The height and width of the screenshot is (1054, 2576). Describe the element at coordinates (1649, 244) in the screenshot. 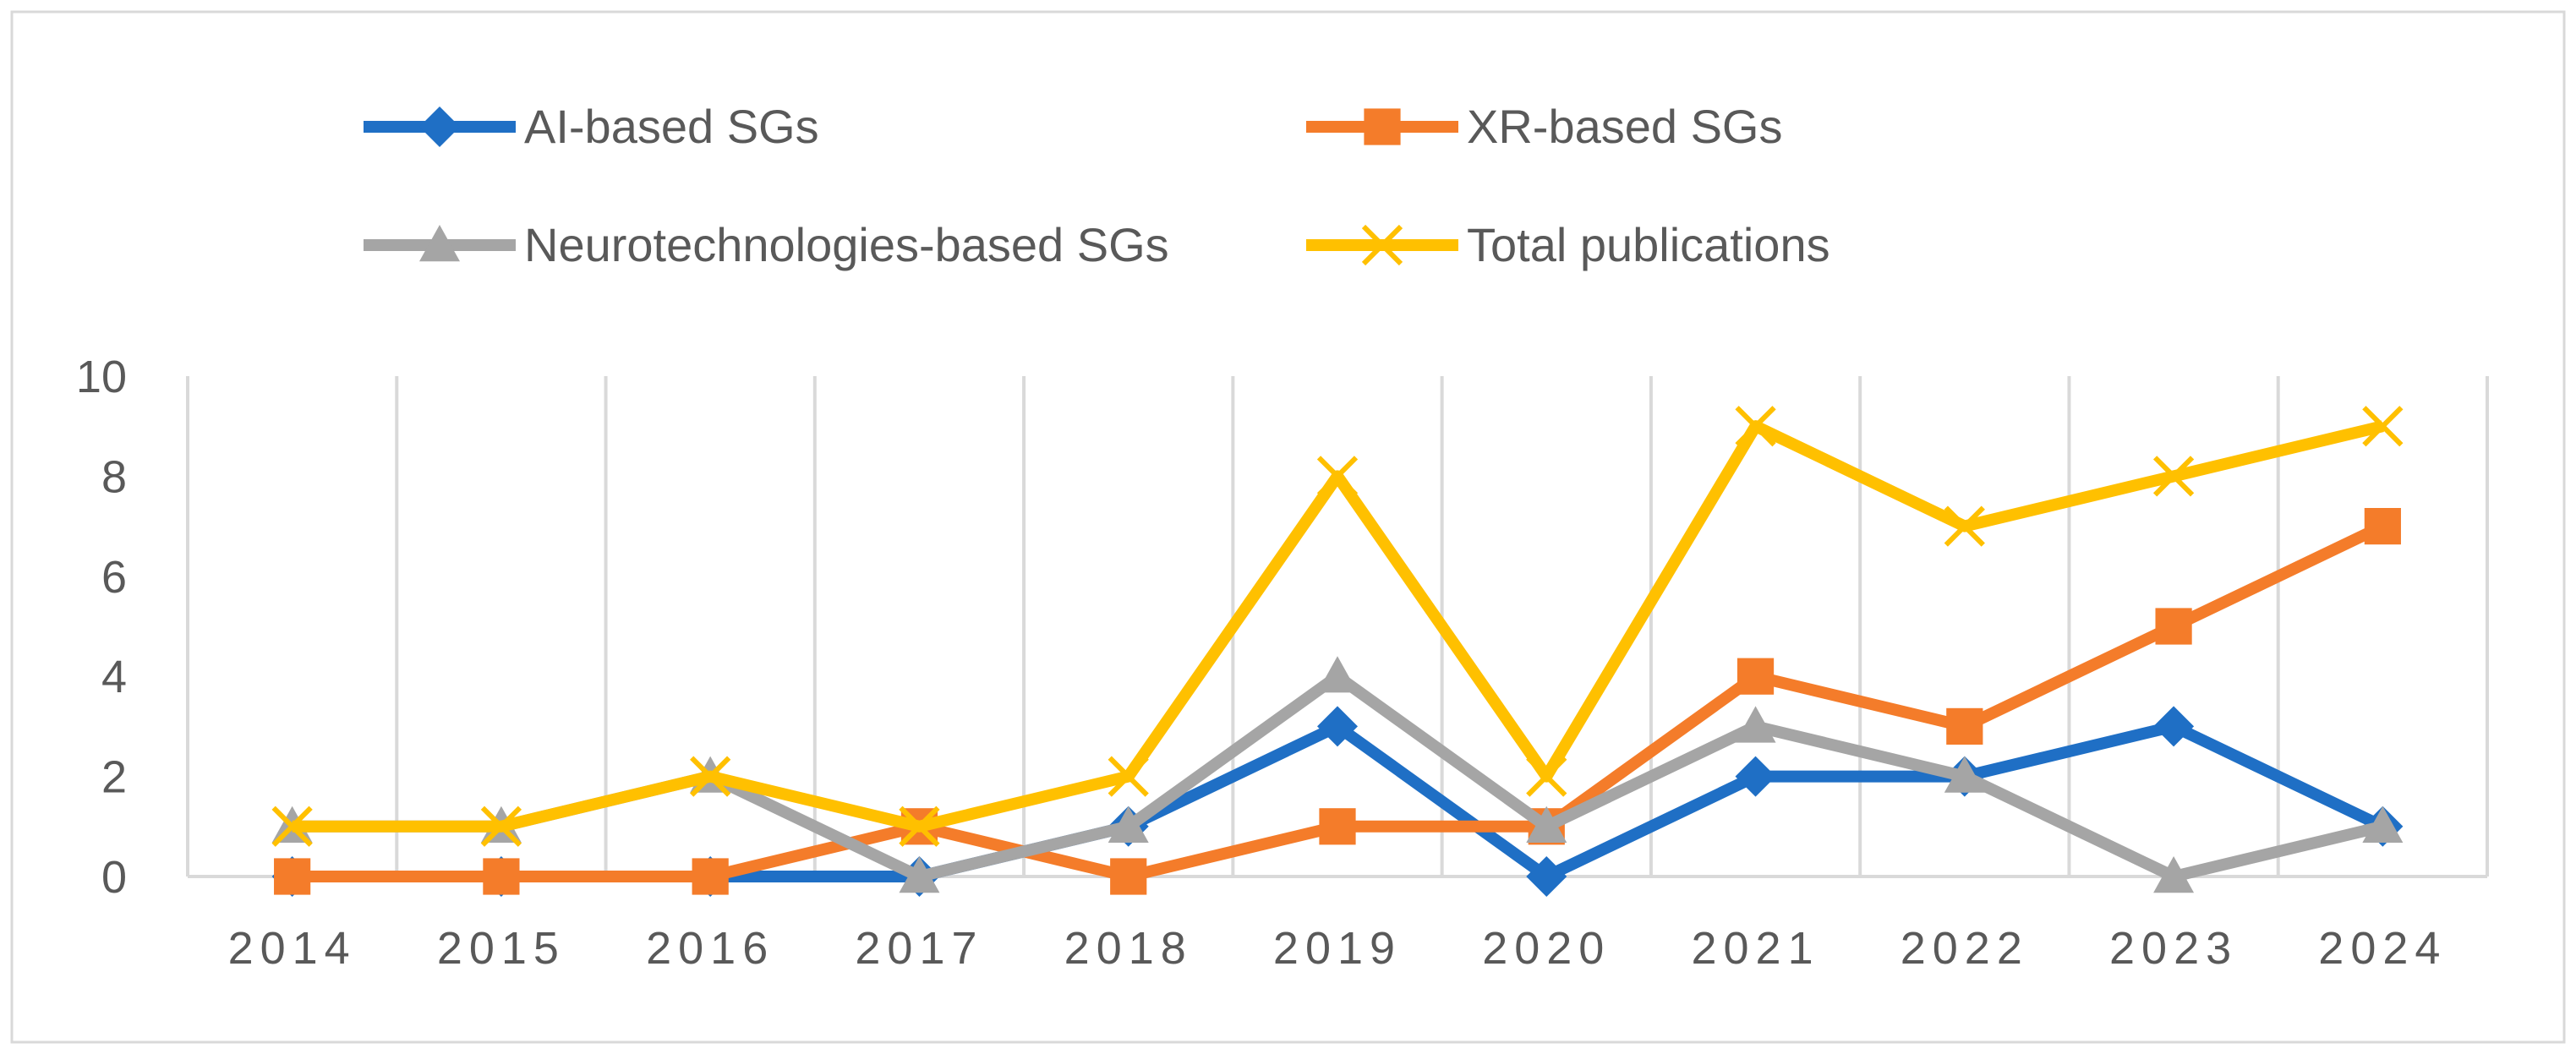

I see `legend-label: Total publications` at that location.